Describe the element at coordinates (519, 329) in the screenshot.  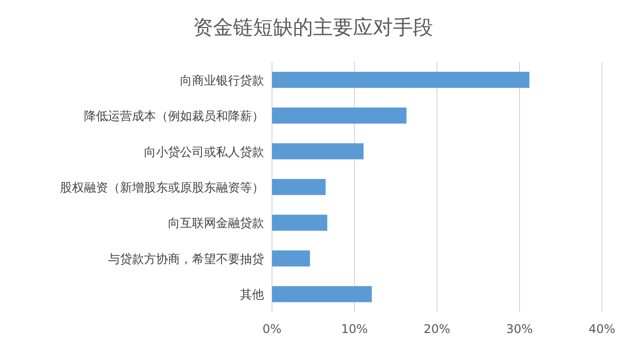
I see `x-tick-label: 30%` at that location.